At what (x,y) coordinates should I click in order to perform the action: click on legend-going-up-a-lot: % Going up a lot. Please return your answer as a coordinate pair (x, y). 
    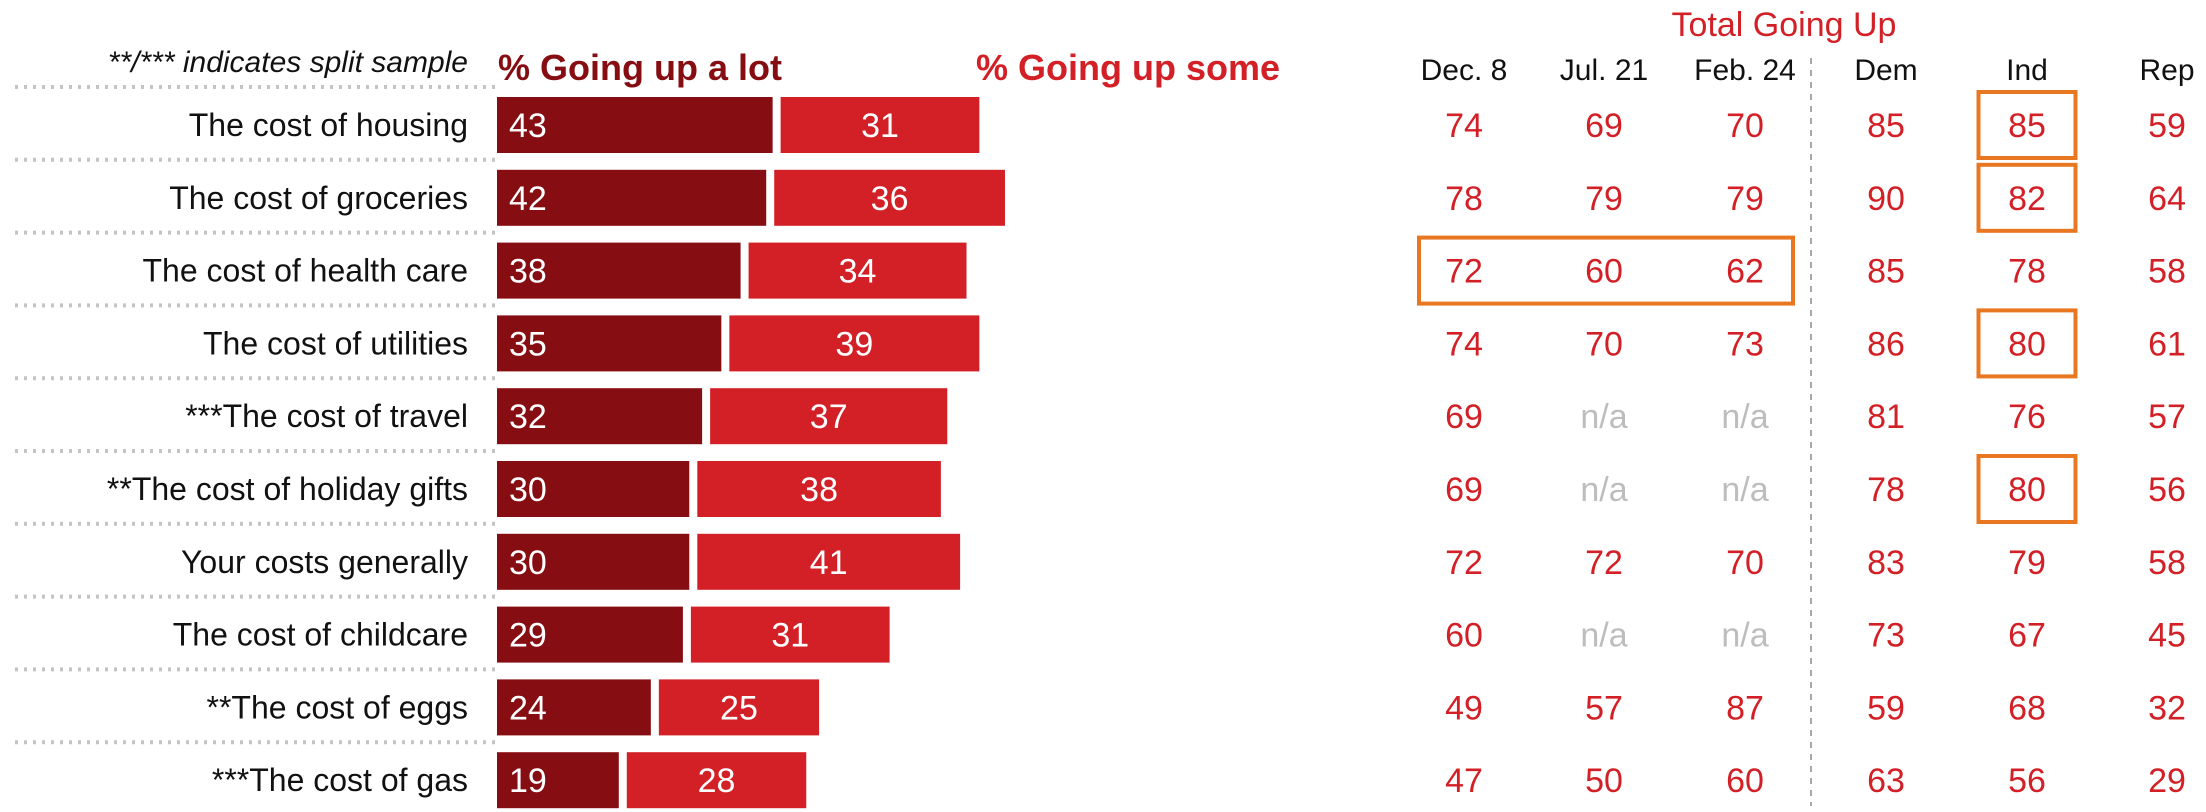
    Looking at the image, I should click on (640, 67).